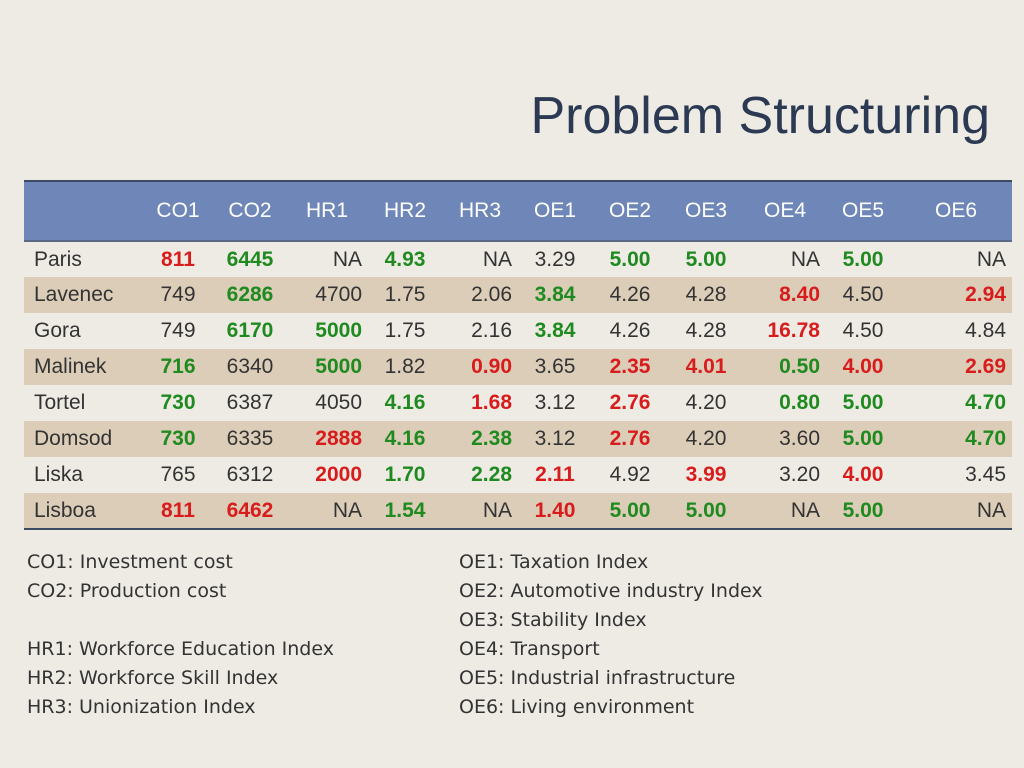  I want to click on table-header-row: CO1 CO2 HR1 HR2 HR3 OE1 OE2 OE3 OE4 OE5 OE6, so click(518, 210).